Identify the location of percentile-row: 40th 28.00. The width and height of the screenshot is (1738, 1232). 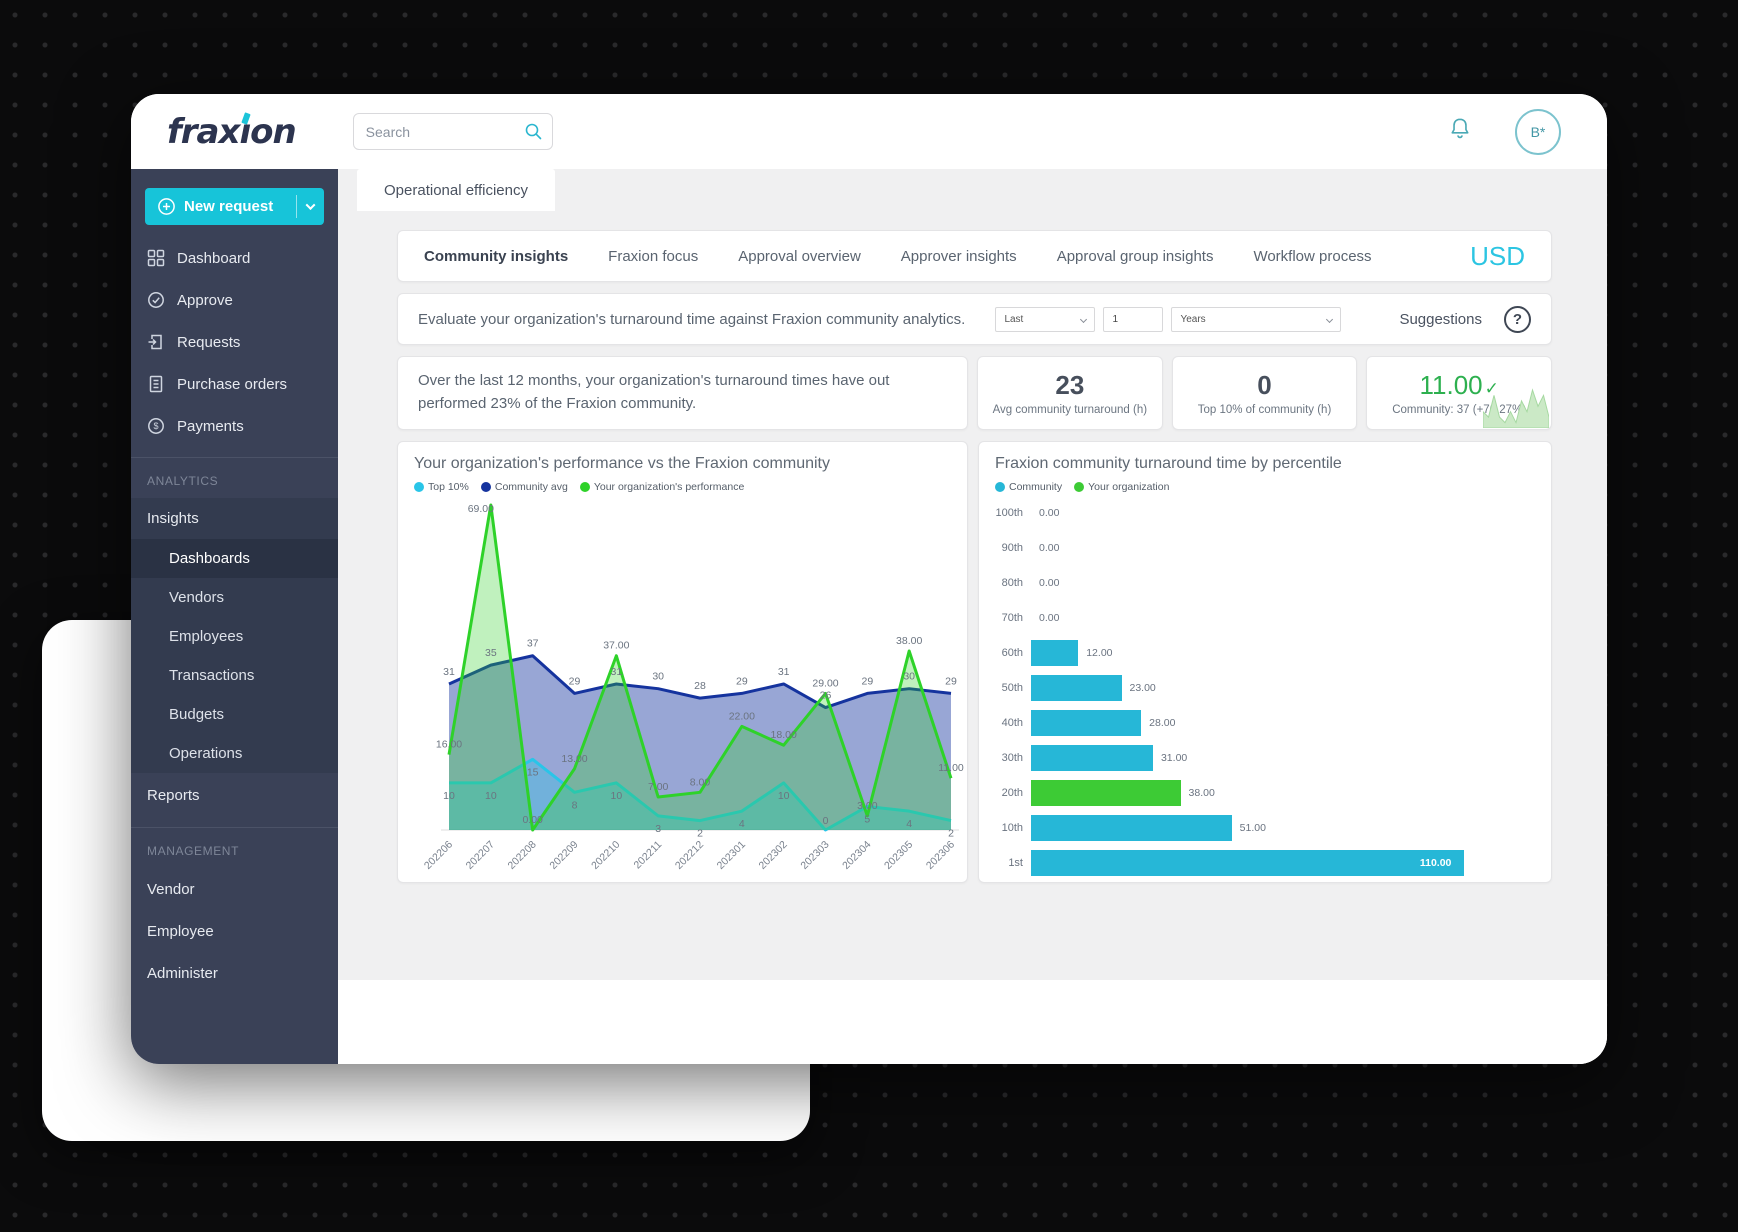
(1265, 723).